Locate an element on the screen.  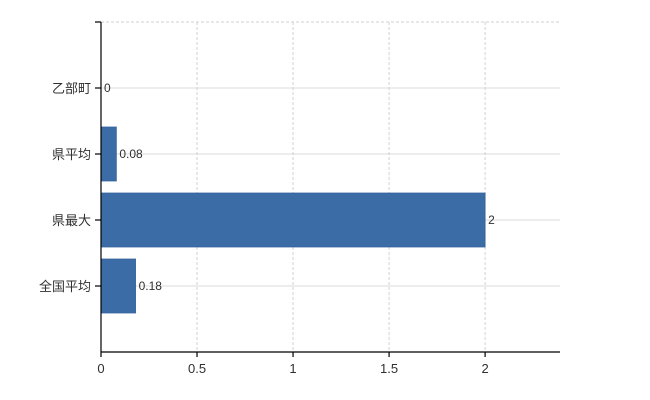
value-label-0: 0 is located at coordinates (107, 88).